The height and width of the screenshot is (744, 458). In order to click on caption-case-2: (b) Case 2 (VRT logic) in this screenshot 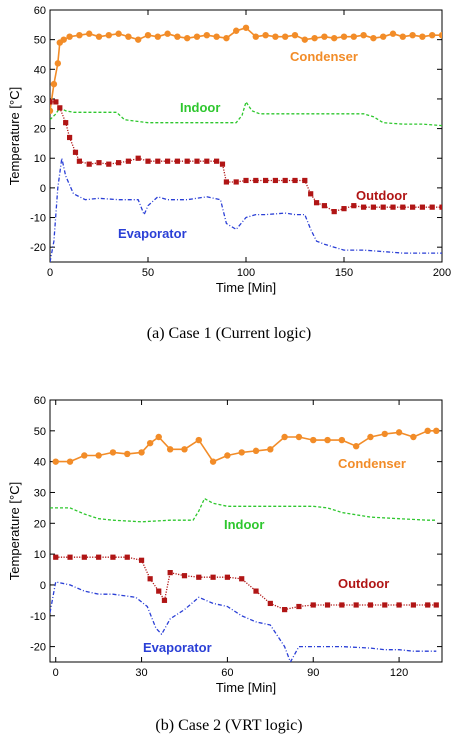, I will do `click(228, 725)`.